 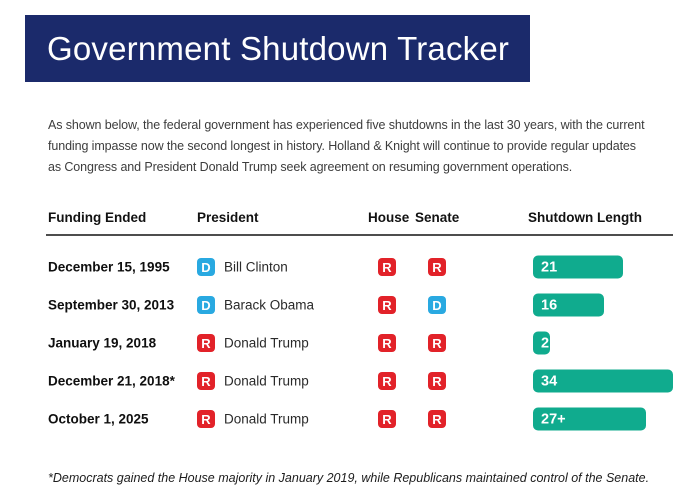 I want to click on shutdown-length-value: 16, so click(x=549, y=305).